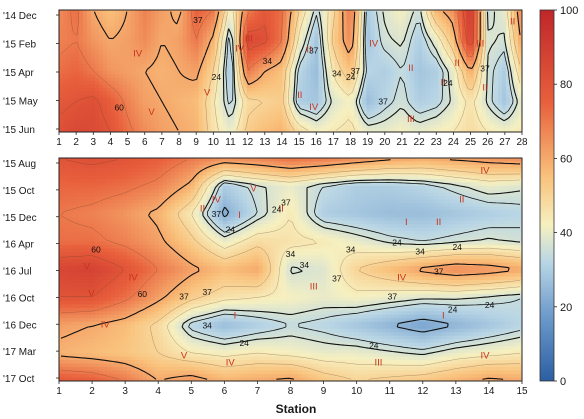 The height and width of the screenshot is (419, 584). Describe the element at coordinates (248, 142) in the screenshot. I see `x-tick-label: 12` at that location.